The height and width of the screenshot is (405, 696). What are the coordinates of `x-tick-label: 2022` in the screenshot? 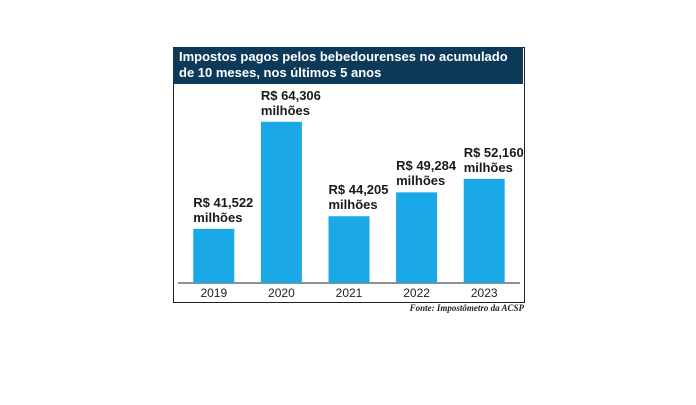 It's located at (416, 293).